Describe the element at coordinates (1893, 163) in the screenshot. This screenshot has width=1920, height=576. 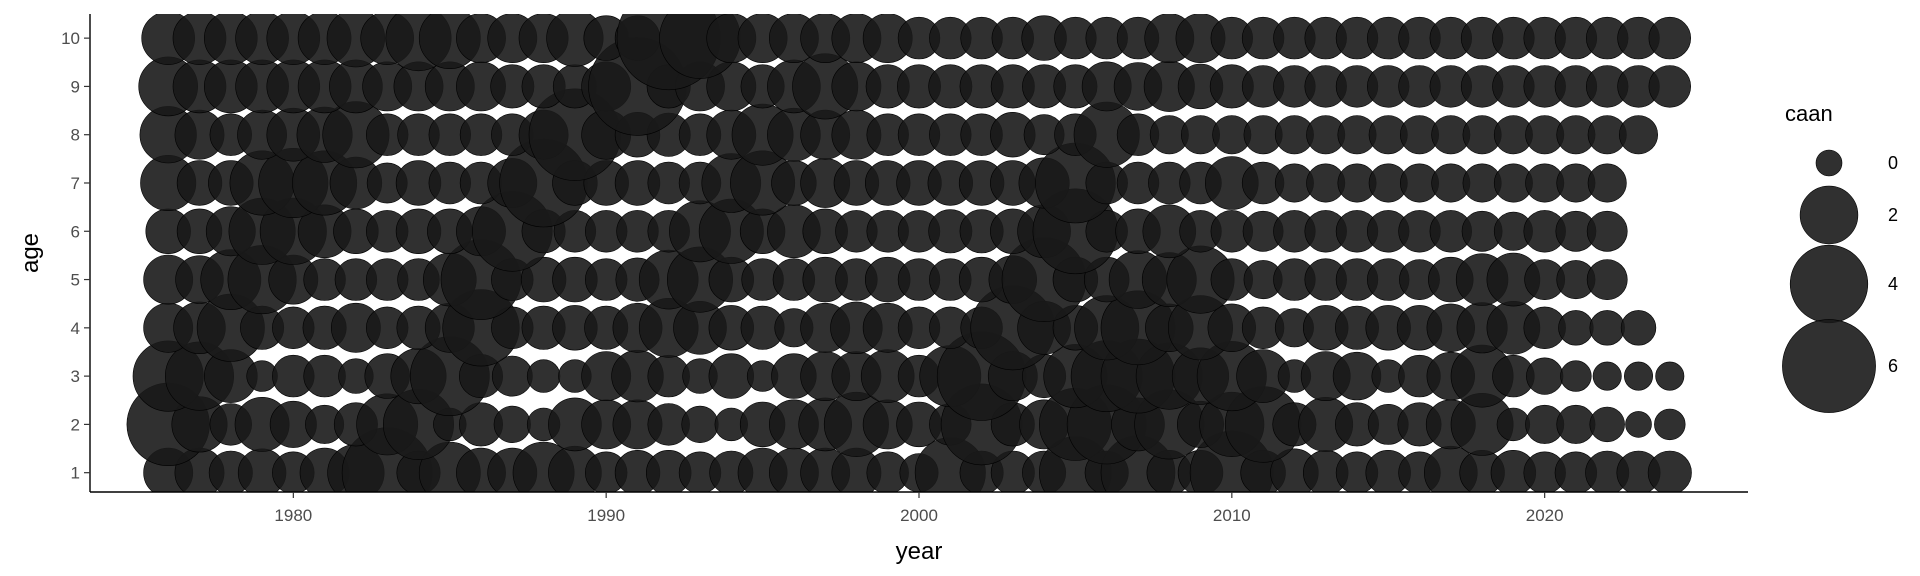
I see `legend-key-label: 0` at that location.